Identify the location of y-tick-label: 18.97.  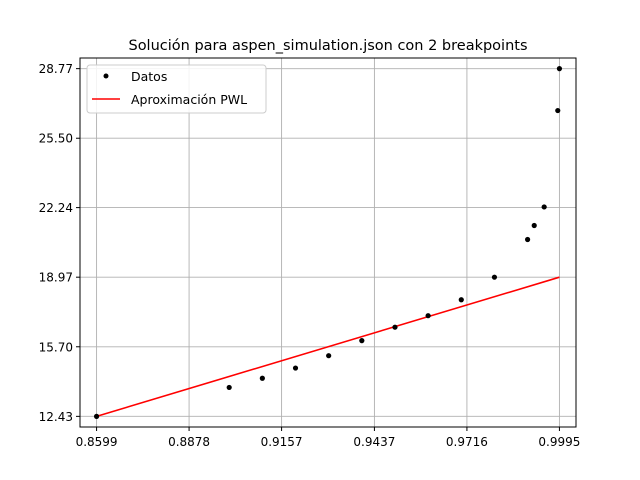
(56, 278).